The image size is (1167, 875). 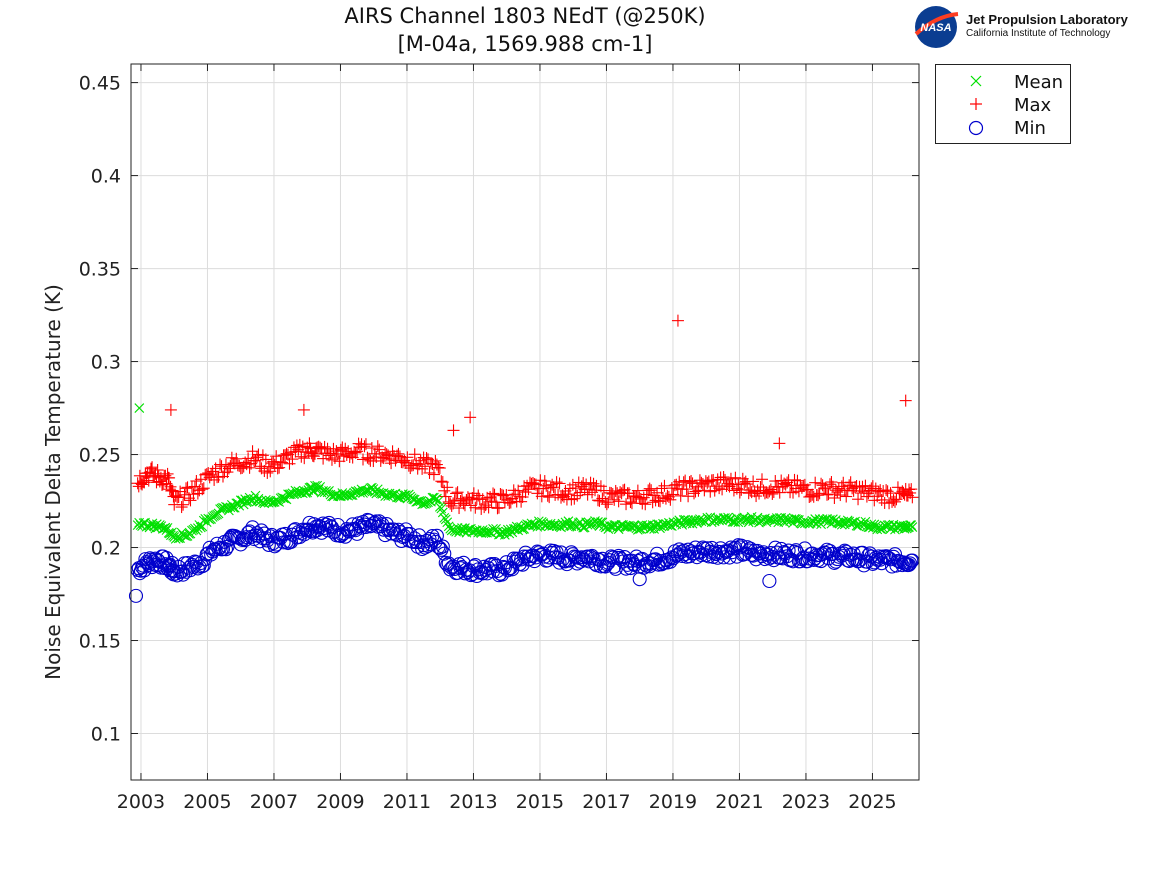 What do you see at coordinates (100, 456) in the screenshot?
I see `y-tick-label: 0.25` at bounding box center [100, 456].